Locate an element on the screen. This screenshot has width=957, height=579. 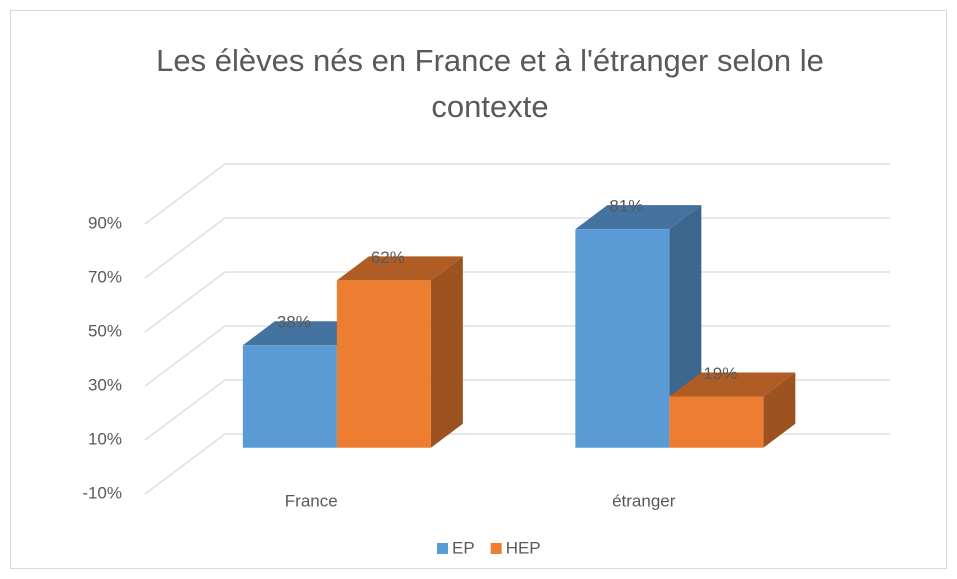
y-tick-label: -10% is located at coordinates (102, 492).